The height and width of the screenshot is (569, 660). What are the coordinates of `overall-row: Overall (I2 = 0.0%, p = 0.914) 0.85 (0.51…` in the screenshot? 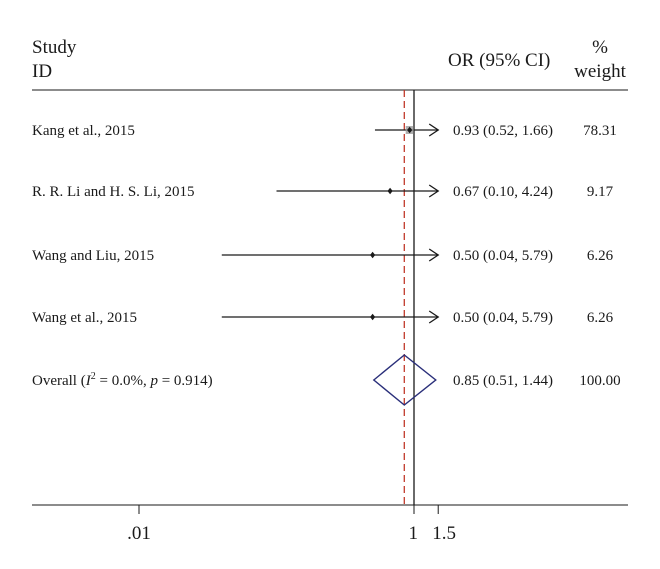 It's located at (326, 380).